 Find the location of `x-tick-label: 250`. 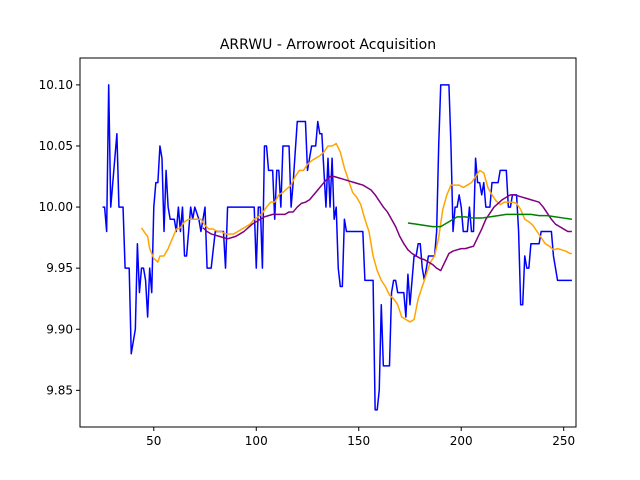

x-tick-label: 250 is located at coordinates (563, 441).